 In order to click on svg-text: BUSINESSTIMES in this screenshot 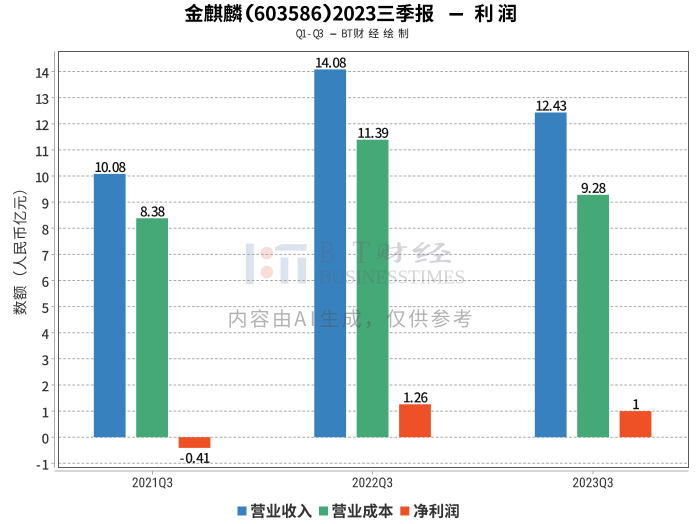, I will do `click(391, 278)`.